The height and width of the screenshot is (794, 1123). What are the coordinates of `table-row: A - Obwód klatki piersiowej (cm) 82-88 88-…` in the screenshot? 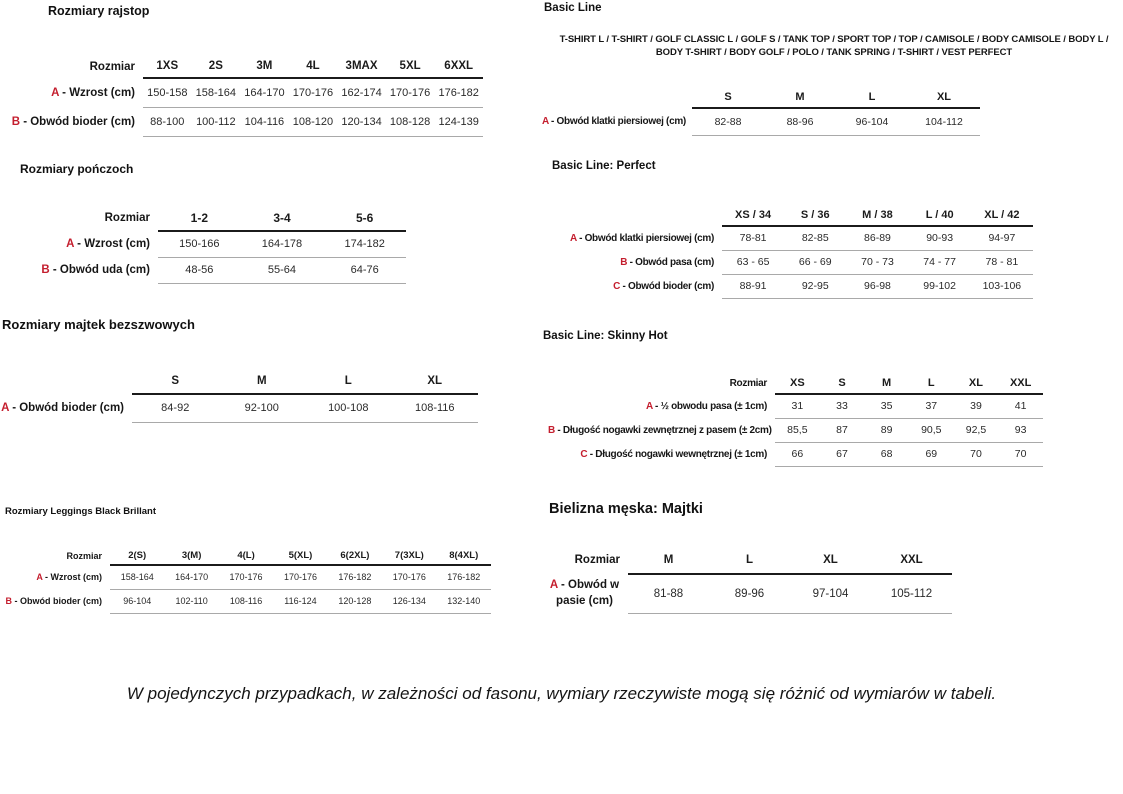 It's located at (761, 122).